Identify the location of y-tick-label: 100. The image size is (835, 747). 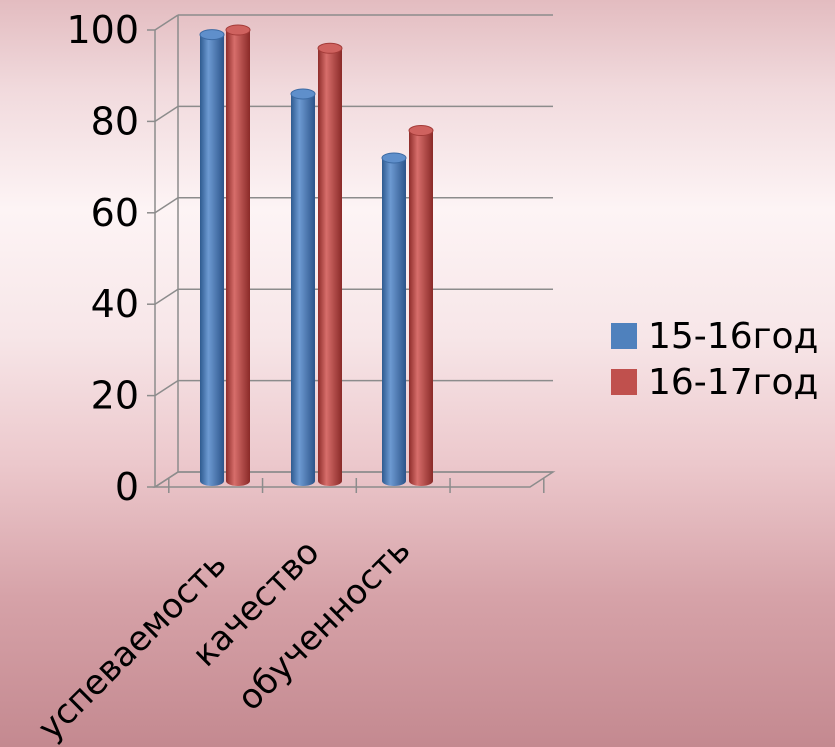
(102, 30).